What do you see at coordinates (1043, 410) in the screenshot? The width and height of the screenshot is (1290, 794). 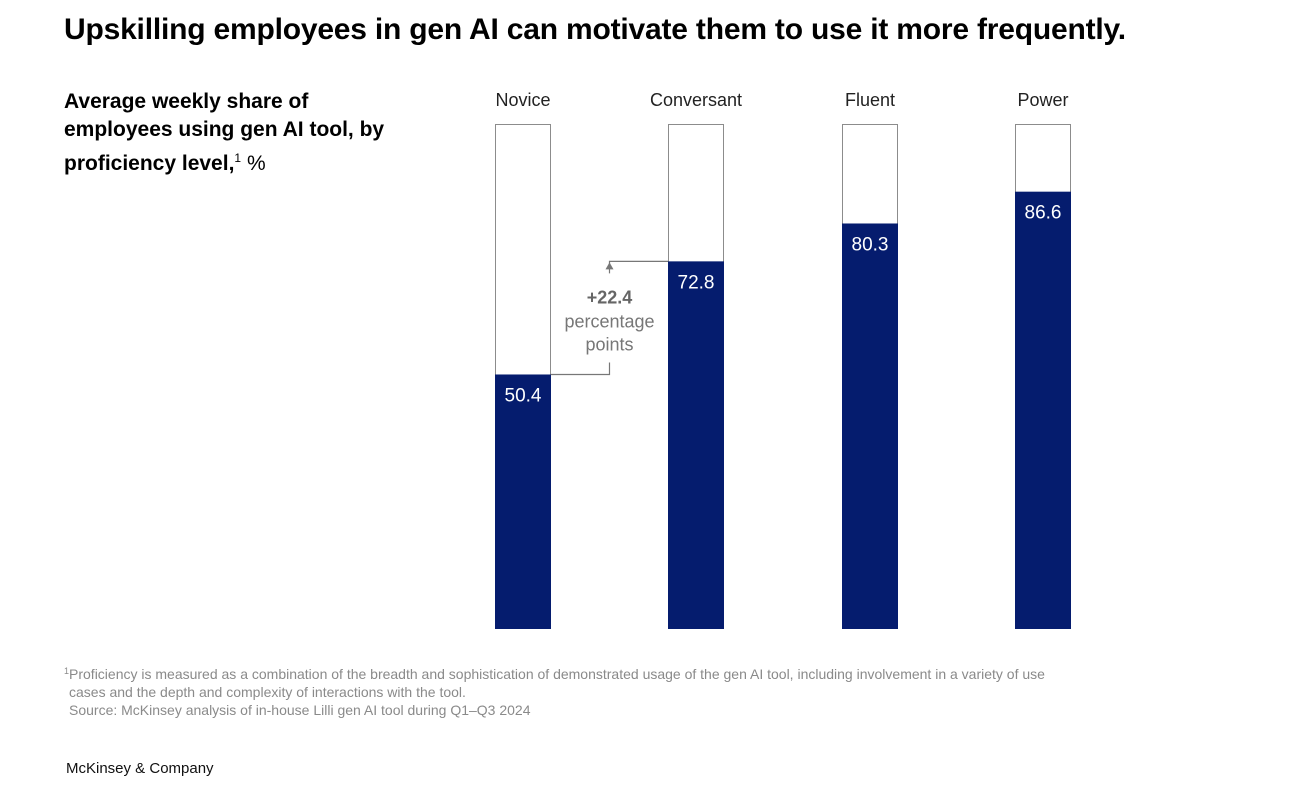 I see `bar-power` at bounding box center [1043, 410].